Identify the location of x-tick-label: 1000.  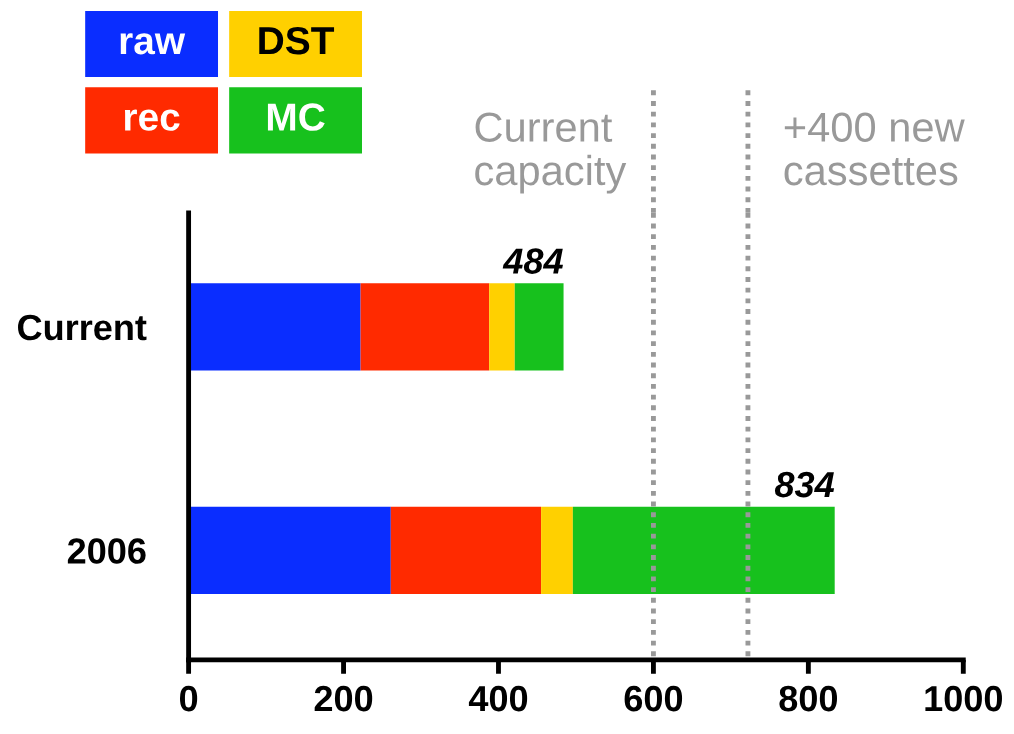
(963, 698).